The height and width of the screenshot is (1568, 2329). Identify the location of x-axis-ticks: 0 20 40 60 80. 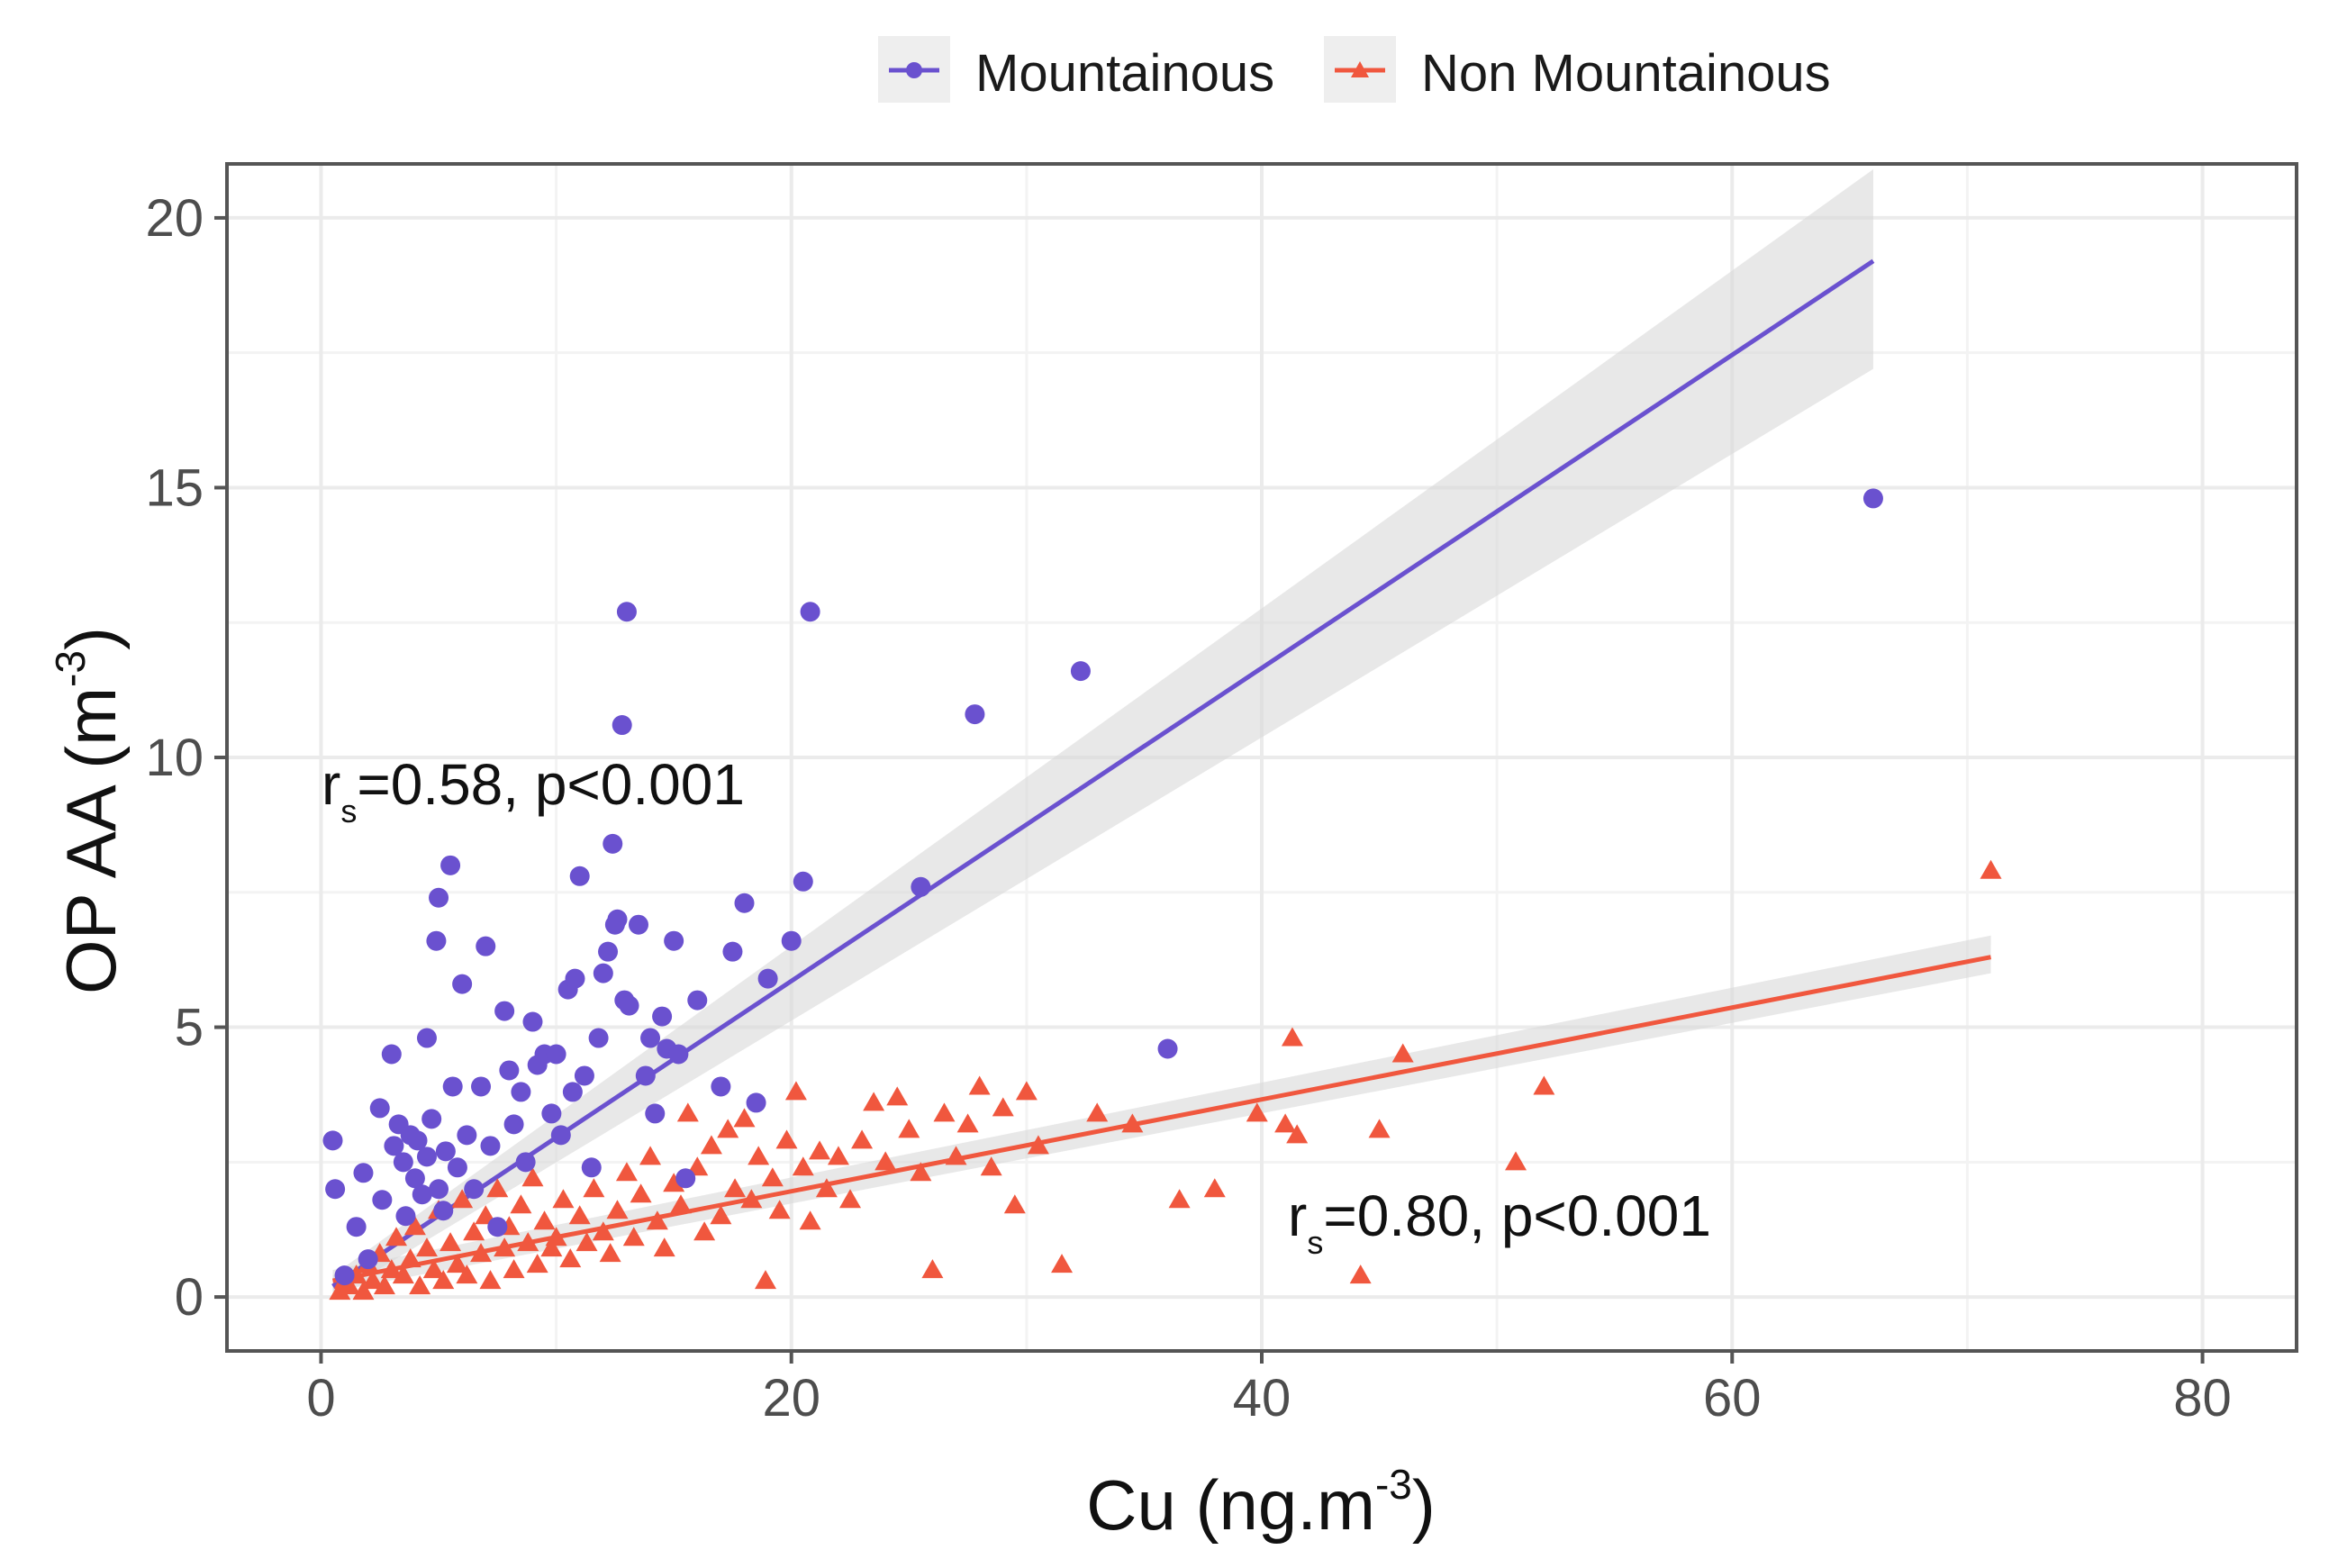
(1269, 1389).